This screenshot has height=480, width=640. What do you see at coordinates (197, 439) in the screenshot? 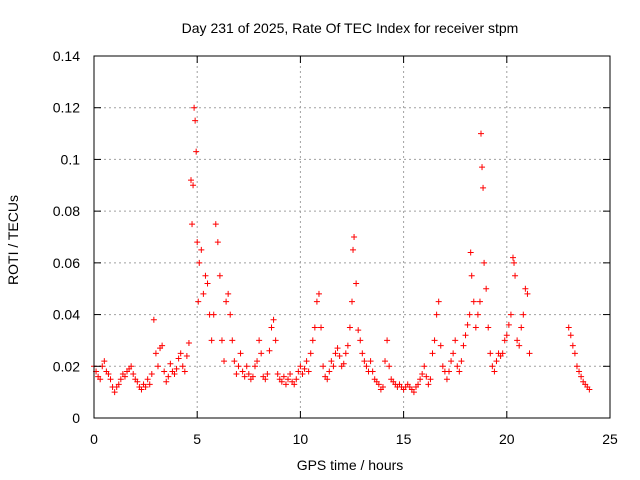
I see `x-tick-label: 5` at bounding box center [197, 439].